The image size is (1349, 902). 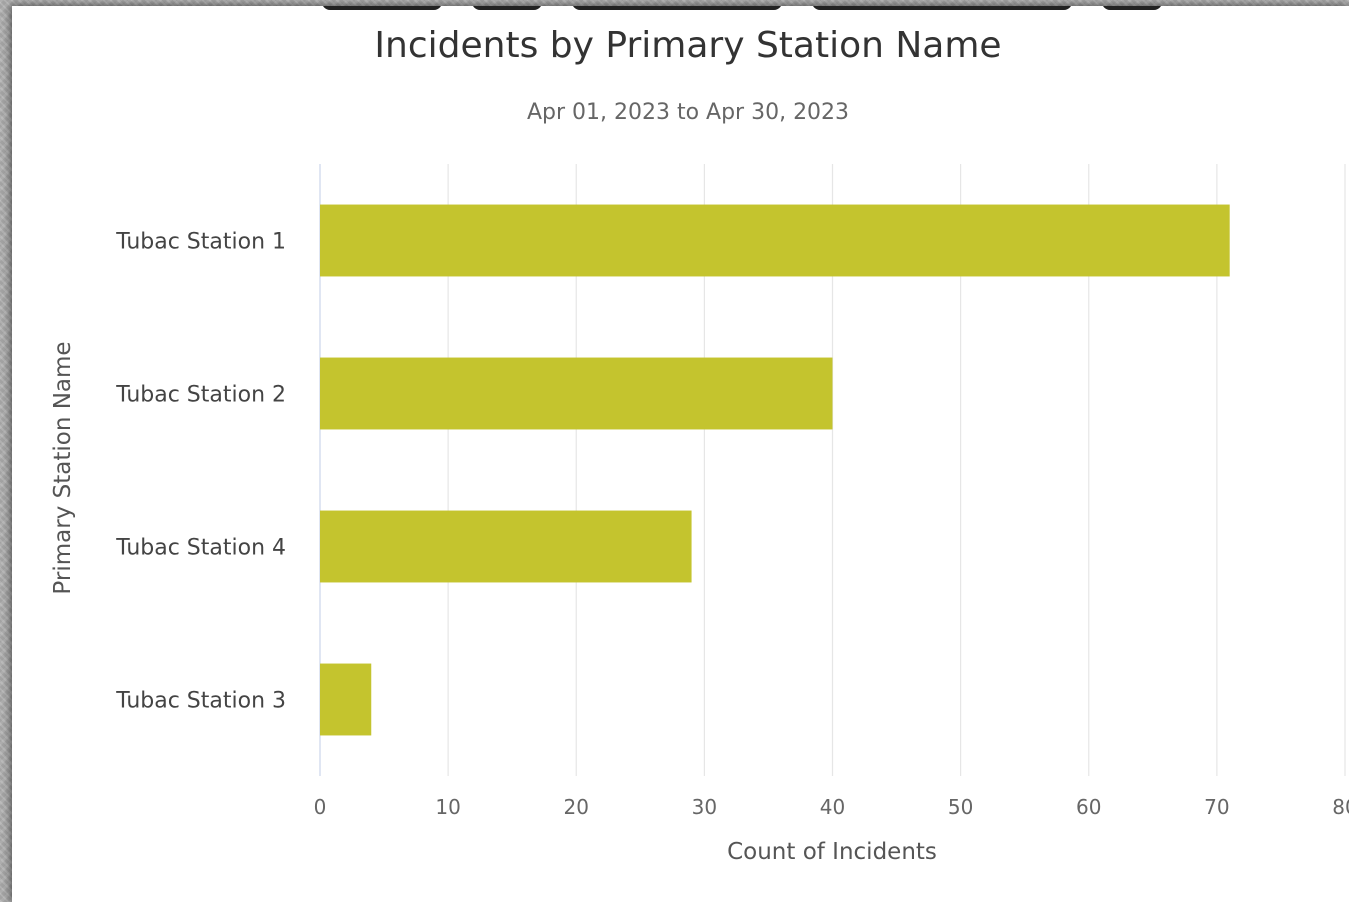 What do you see at coordinates (687, 45) in the screenshot?
I see `chart-title: Incidents by Primary Station Name` at bounding box center [687, 45].